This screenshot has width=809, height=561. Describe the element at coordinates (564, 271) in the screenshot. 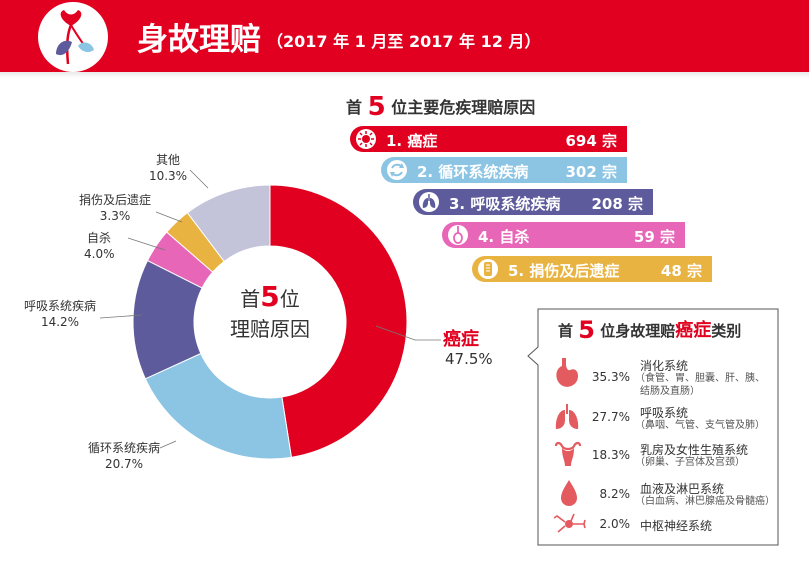

I see `top5-label: 5. 捐伤及后遗症` at that location.